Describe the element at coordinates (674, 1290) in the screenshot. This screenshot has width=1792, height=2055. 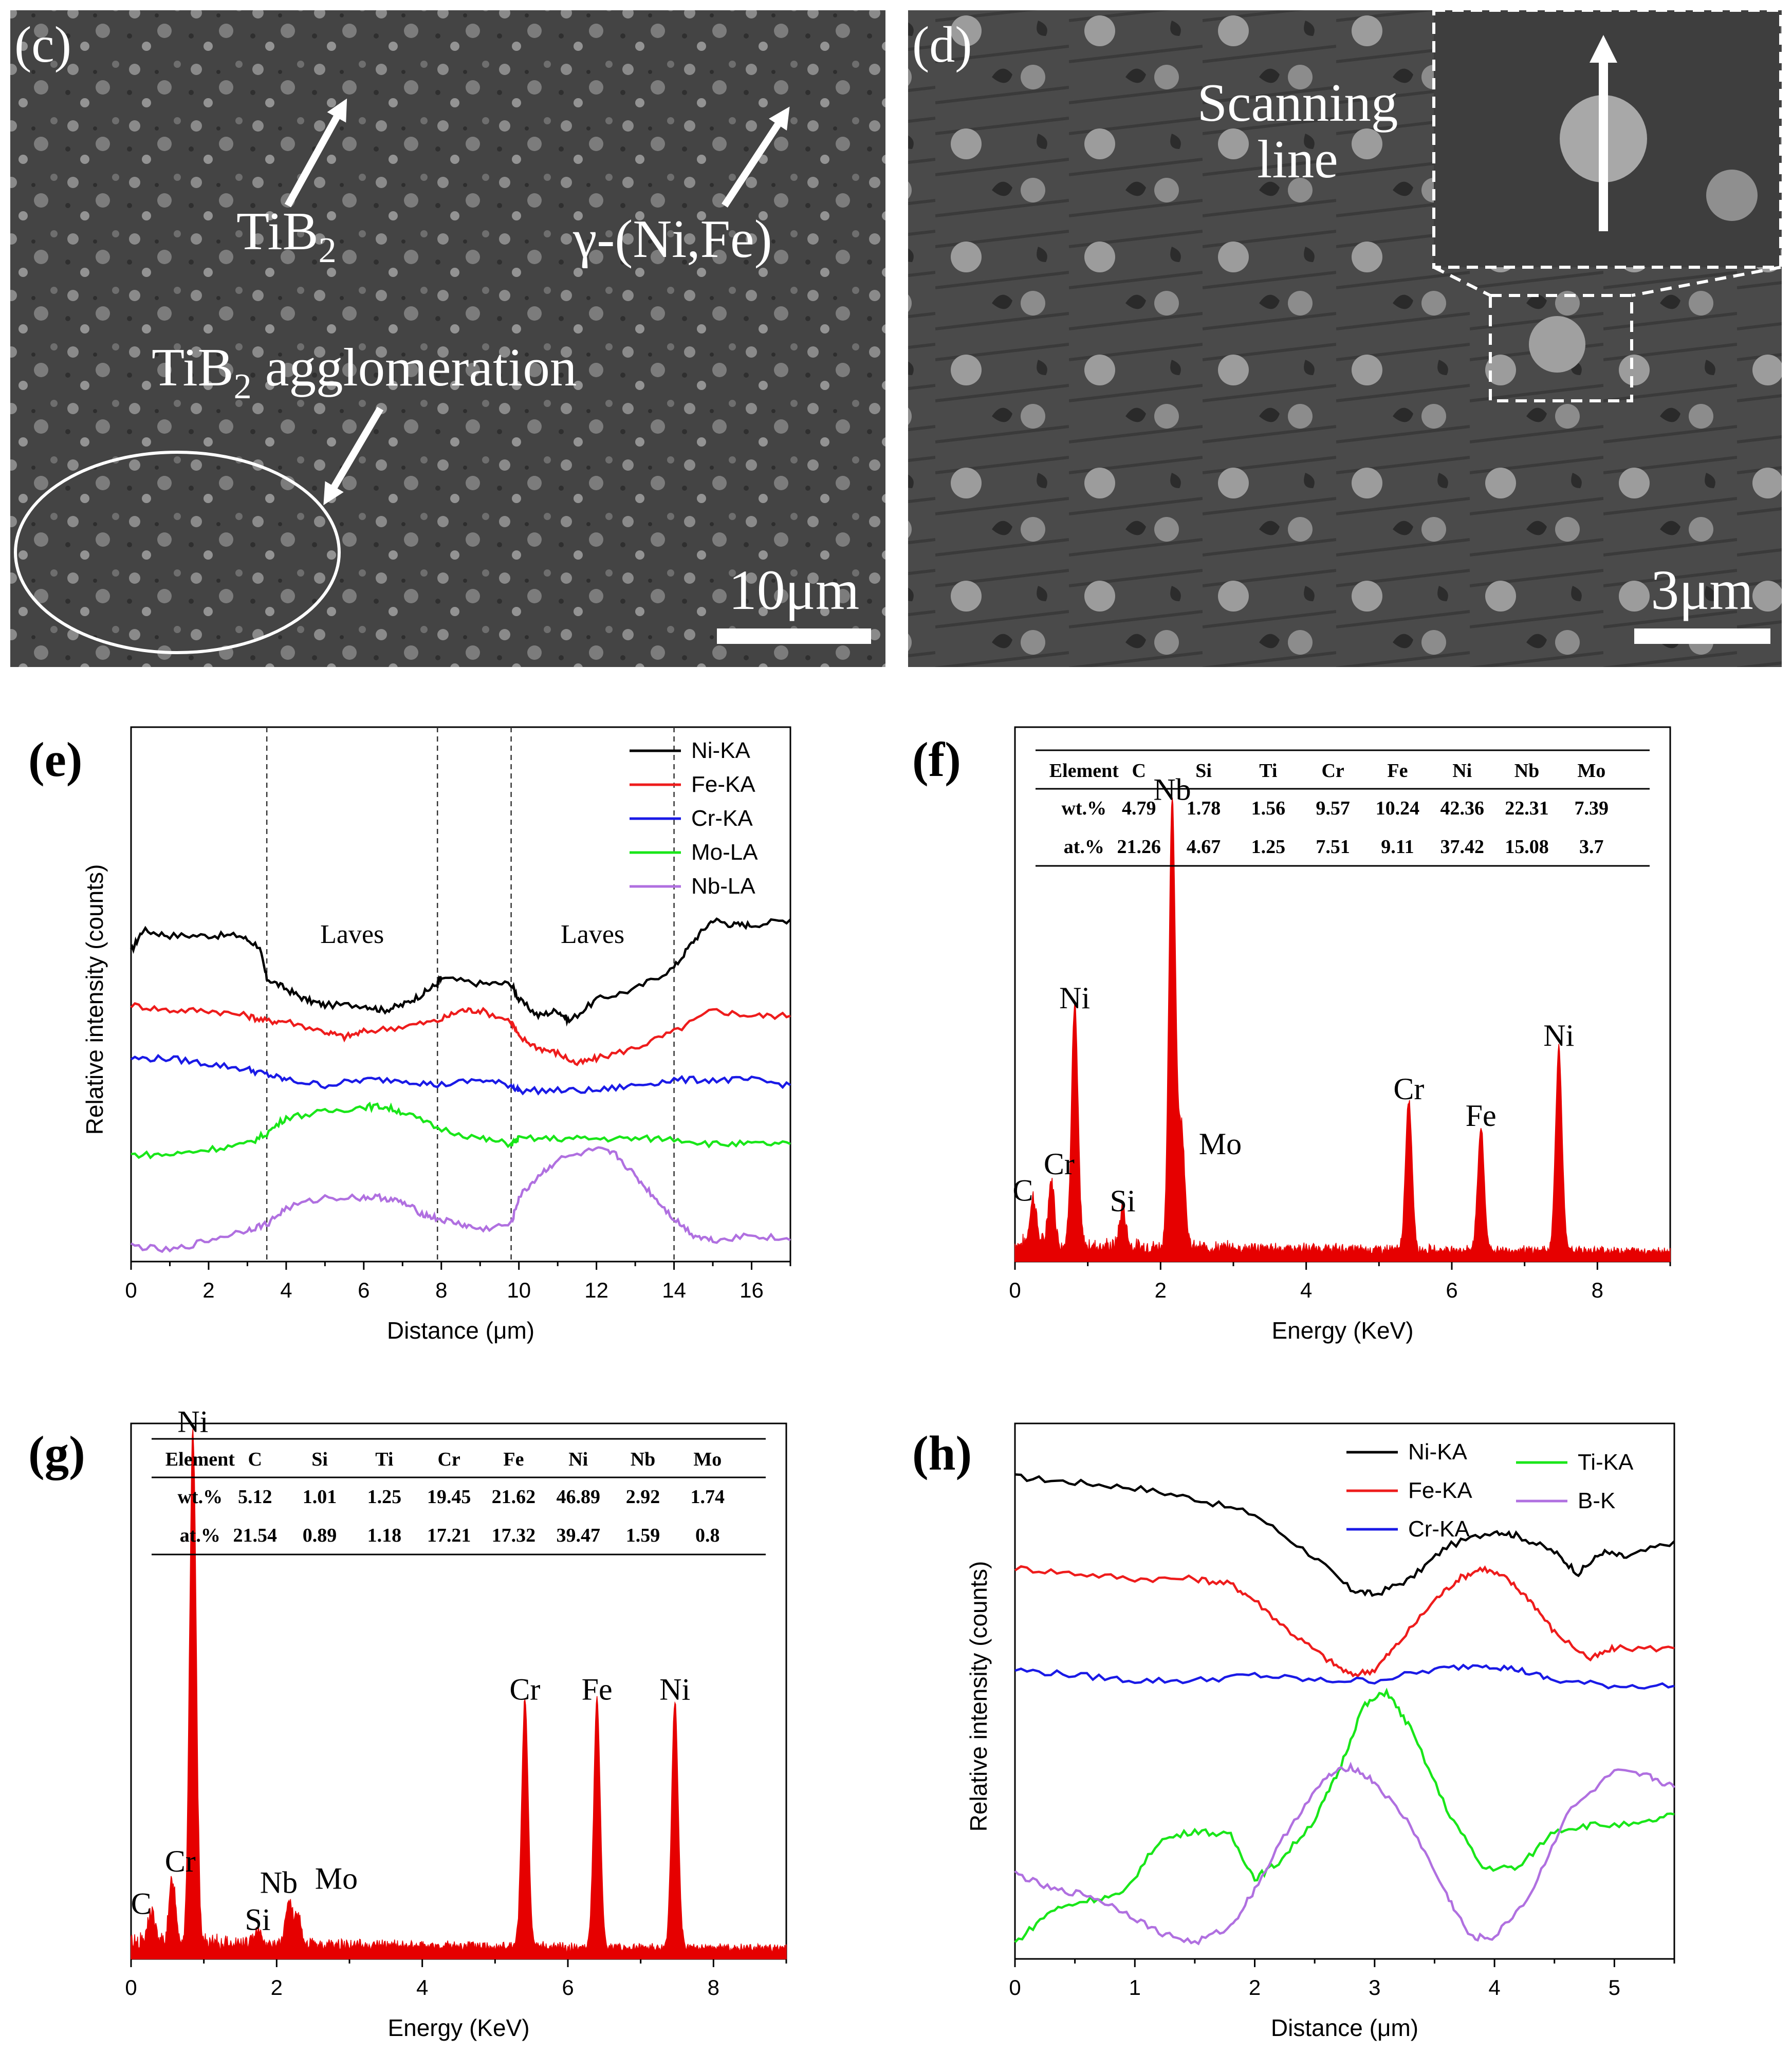
I see `x-tick-label: 14` at that location.